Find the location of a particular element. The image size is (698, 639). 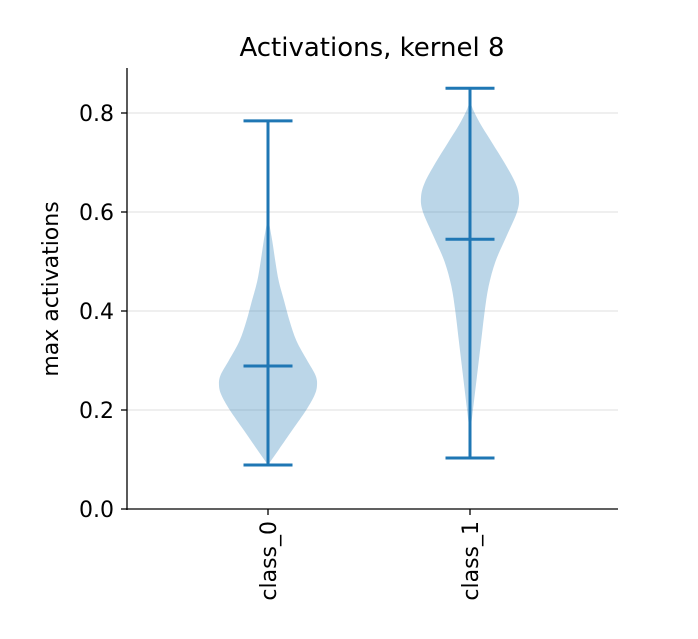

y-axis-ticks: 0.0 0.2 0.4 0.6 0.8 is located at coordinates (103, 312).